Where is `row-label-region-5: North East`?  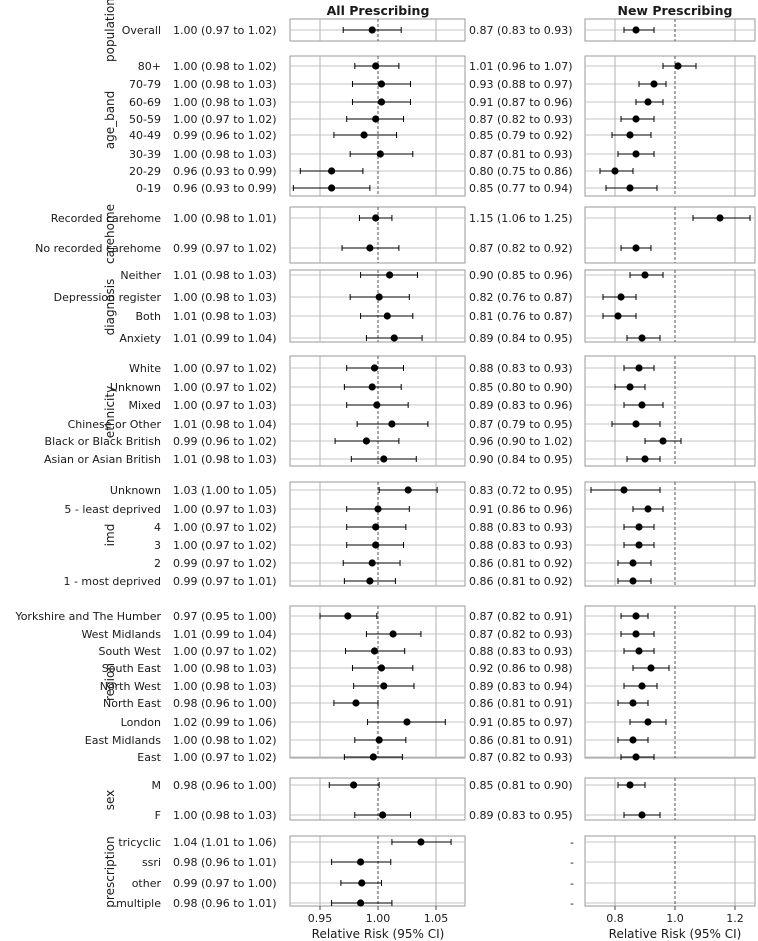
row-label-region-5: North East is located at coordinates (132, 703).